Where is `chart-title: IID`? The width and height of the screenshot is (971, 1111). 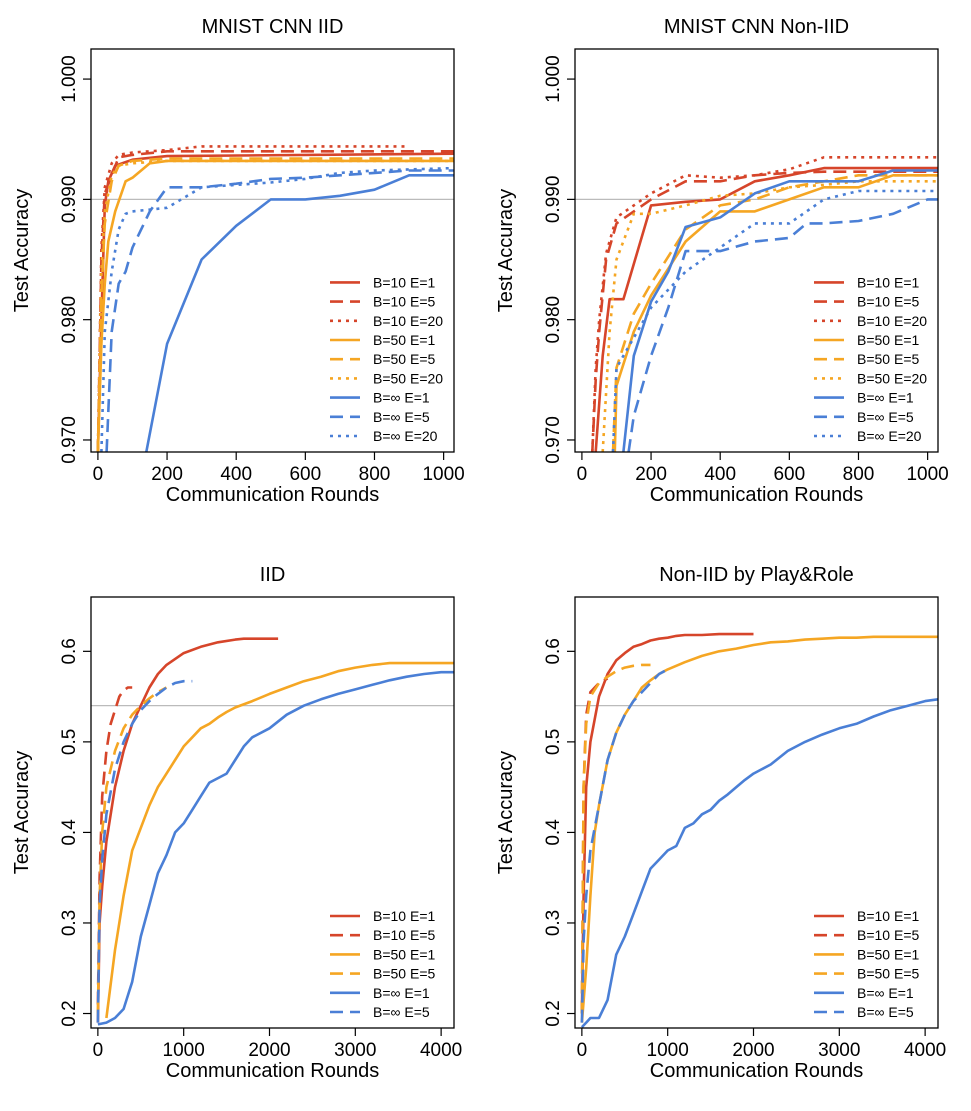 chart-title: IID is located at coordinates (273, 575).